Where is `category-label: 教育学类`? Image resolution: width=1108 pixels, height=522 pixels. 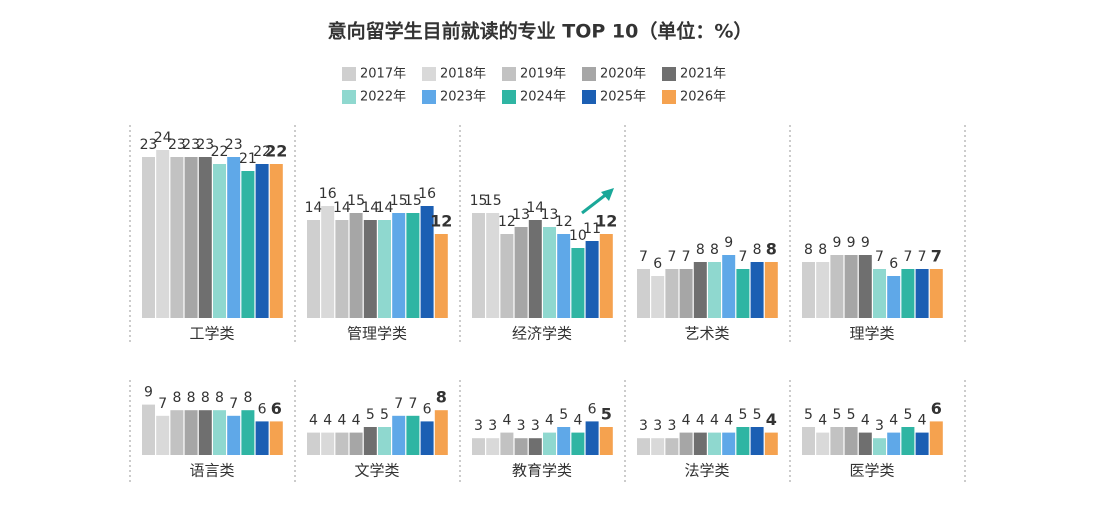 category-label: 教育学类 is located at coordinates (542, 471).